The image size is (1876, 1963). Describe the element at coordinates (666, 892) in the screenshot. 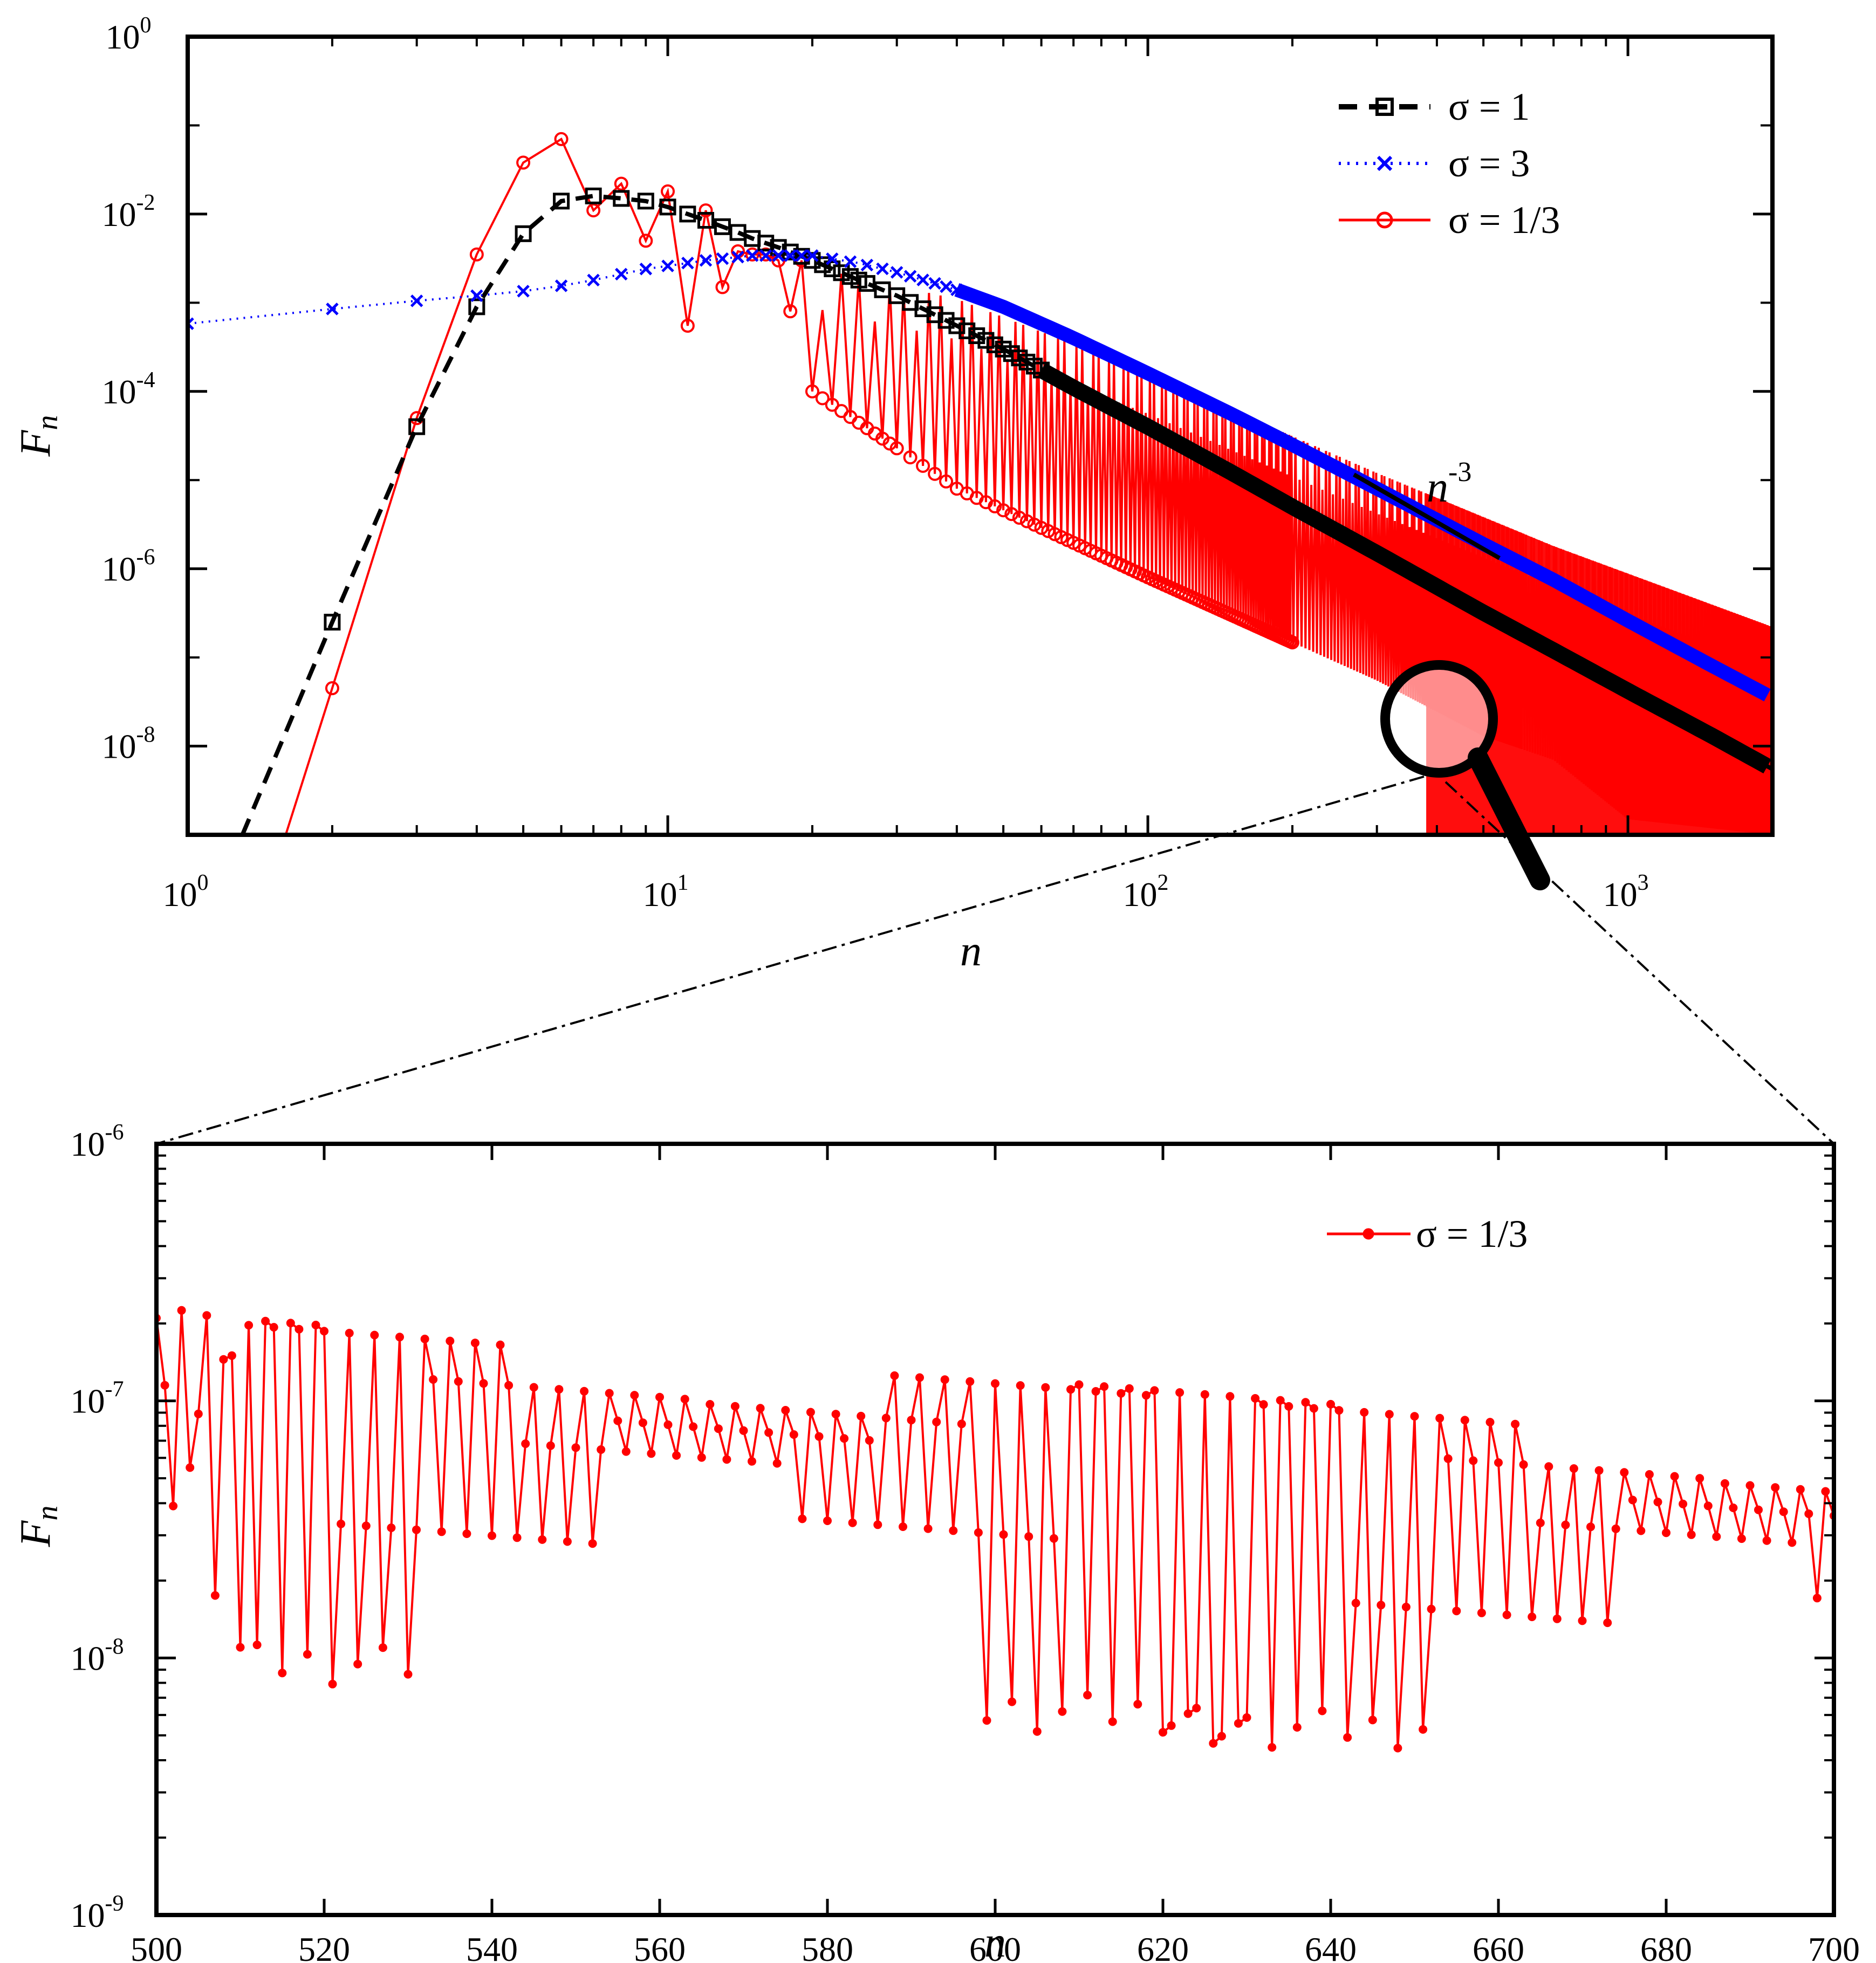

I see `x-tick-label: 101` at that location.